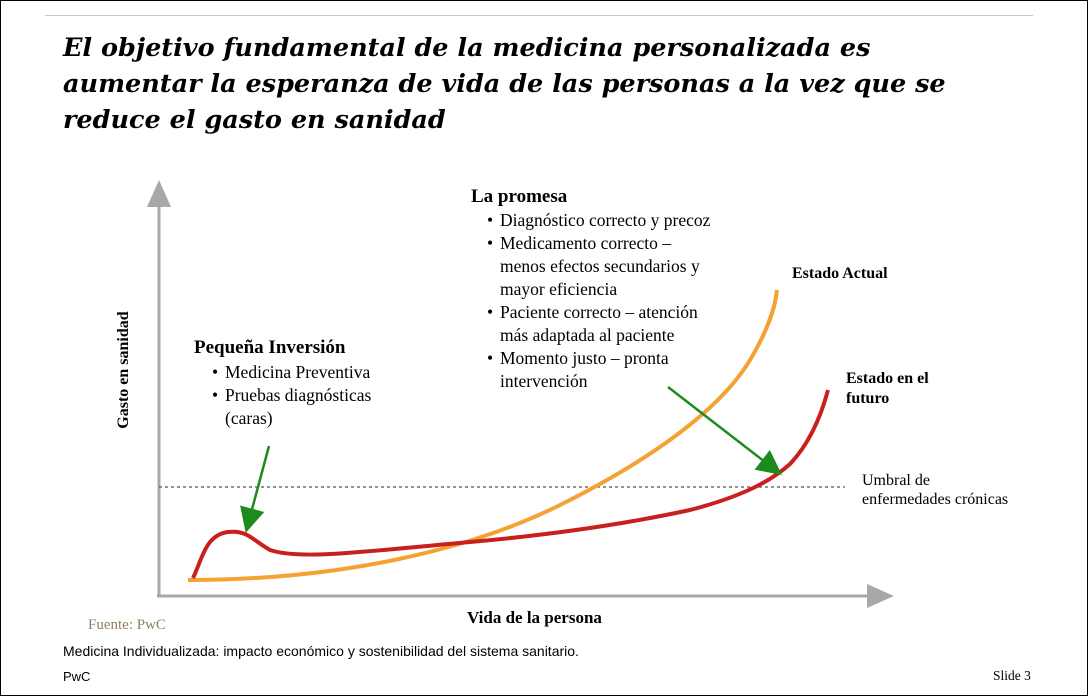 This screenshot has height=696, width=1088. I want to click on list-item: • Medicina Preventiva, so click(291, 372).